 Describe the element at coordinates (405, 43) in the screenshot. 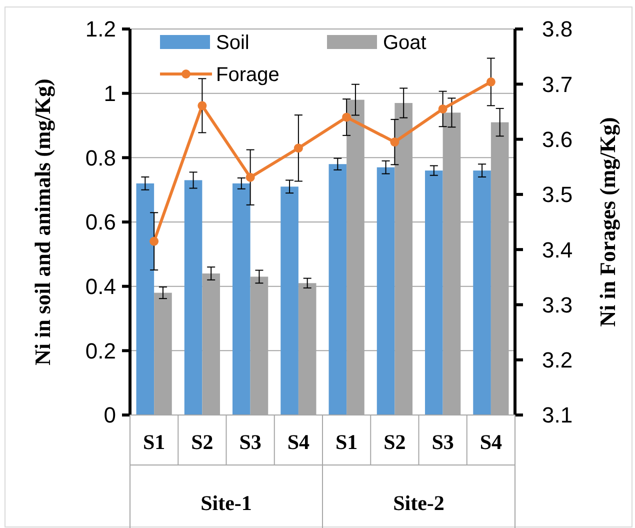

I see `legend-label: Goat` at that location.